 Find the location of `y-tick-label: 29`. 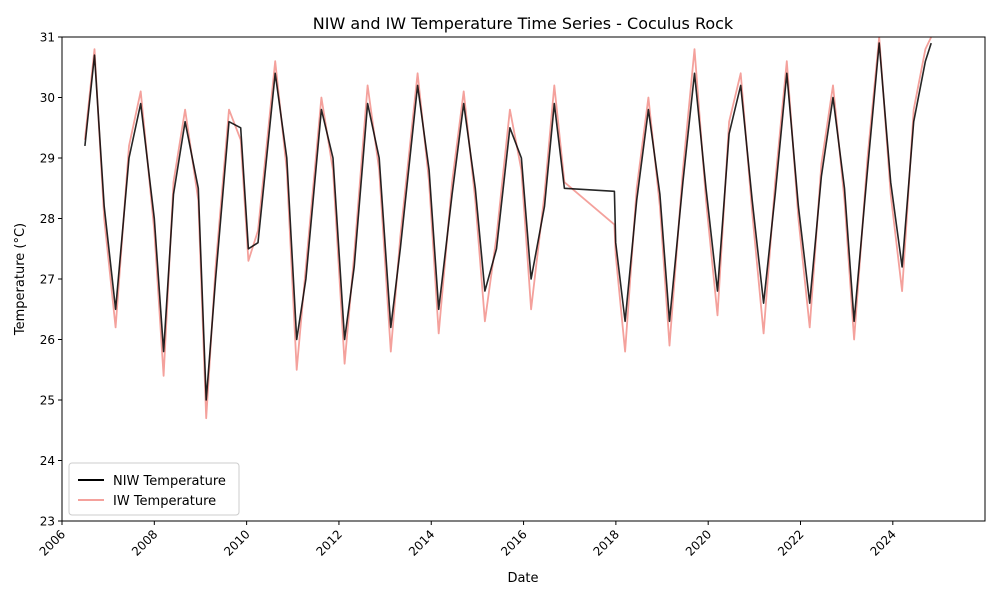

y-tick-label: 29 is located at coordinates (47, 159).